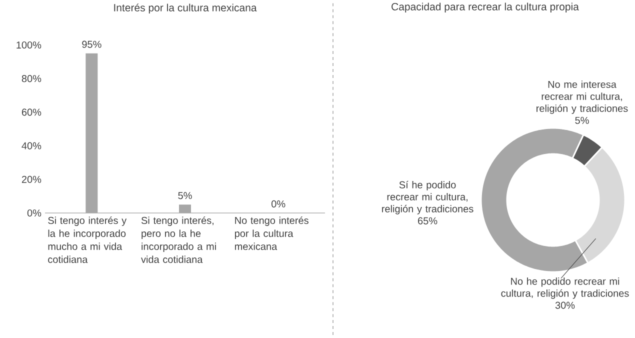  I want to click on data-label: 65%, so click(428, 220).